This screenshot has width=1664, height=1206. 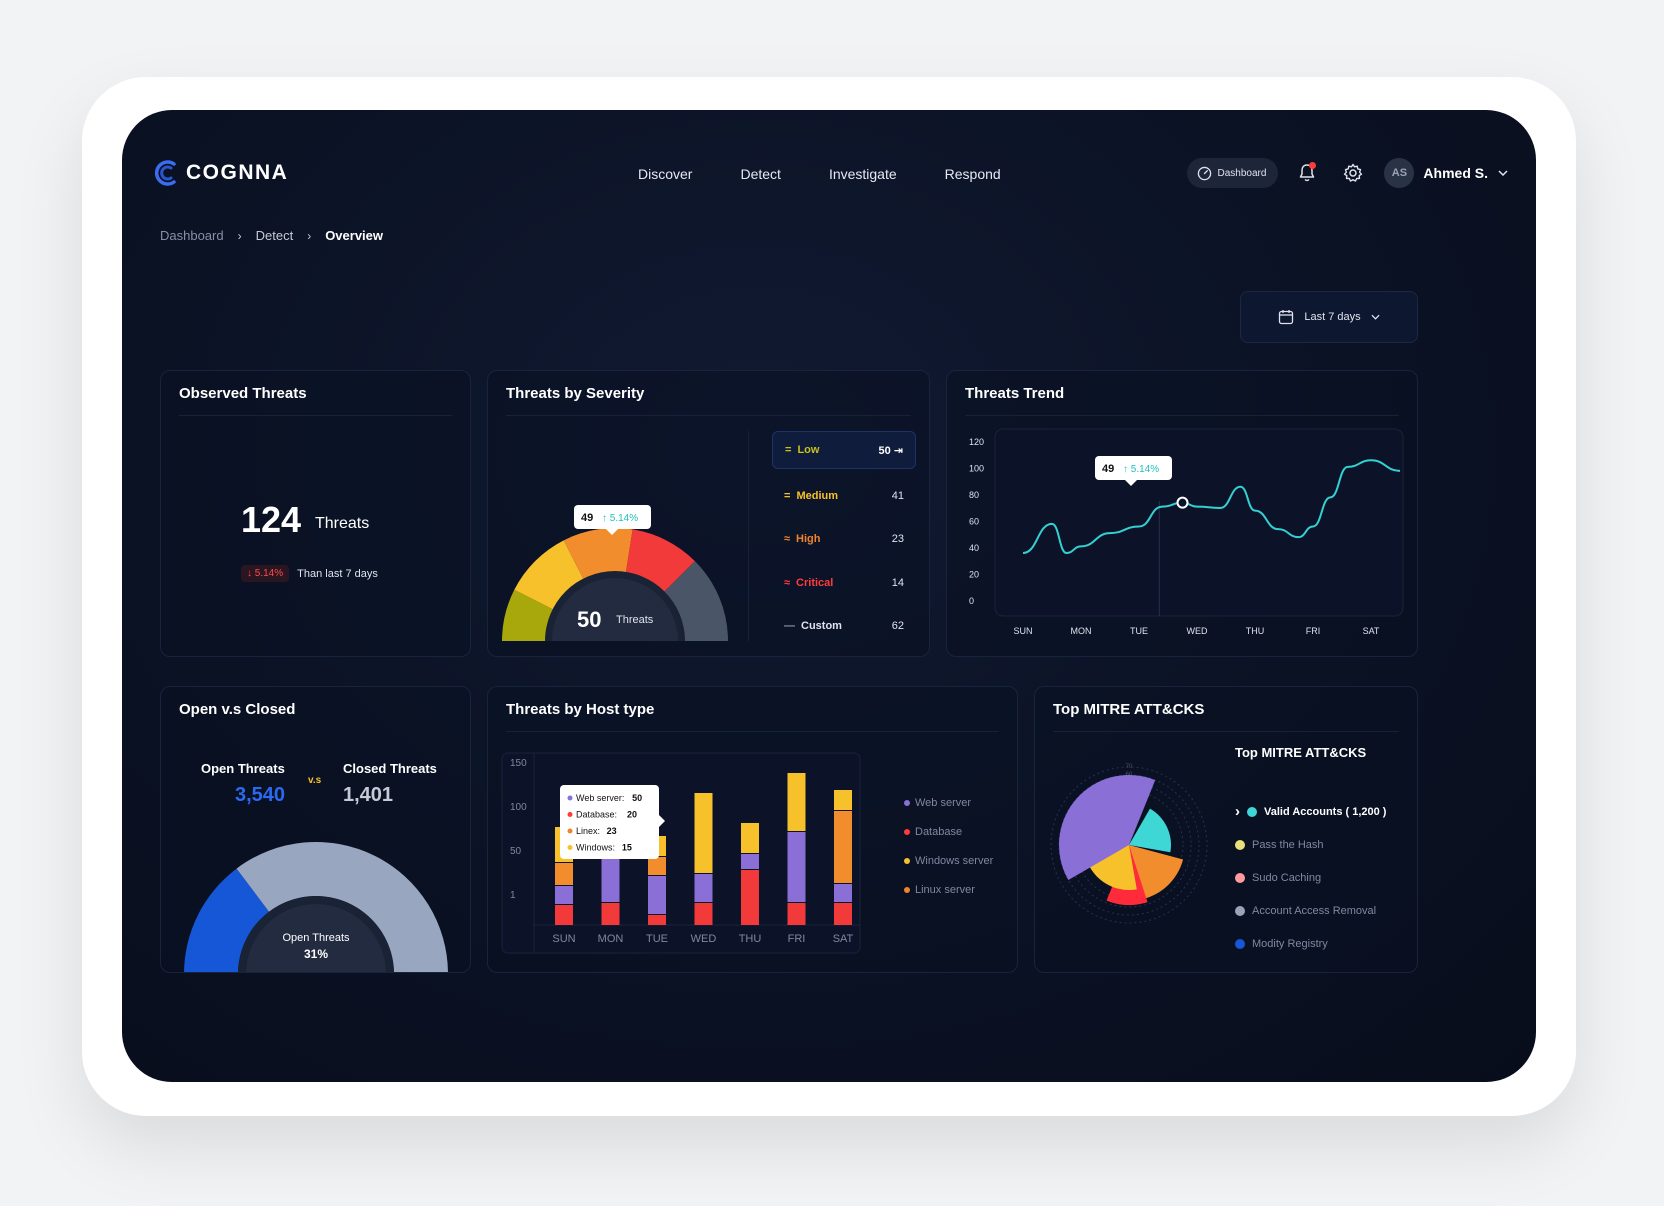 I want to click on gauge-icon, so click(x=1204, y=173).